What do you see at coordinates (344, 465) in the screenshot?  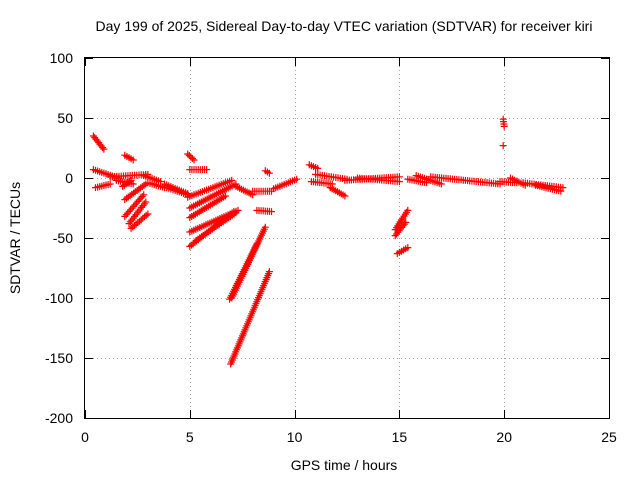 I see `x-axis-label: GPS time / hours` at bounding box center [344, 465].